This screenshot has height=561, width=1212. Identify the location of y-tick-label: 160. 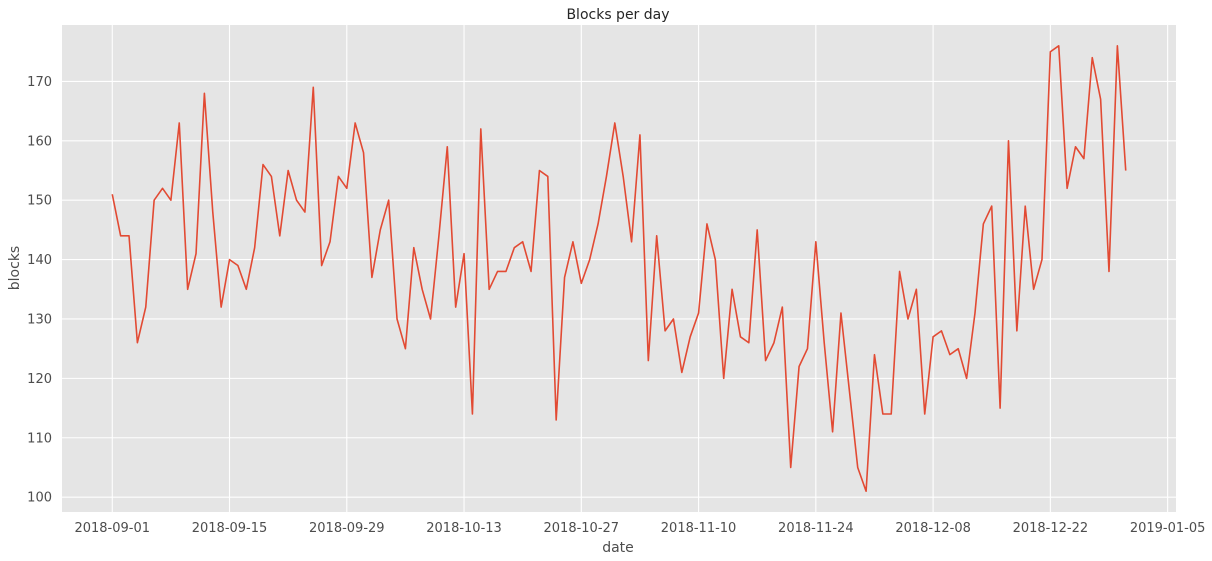
(39, 141).